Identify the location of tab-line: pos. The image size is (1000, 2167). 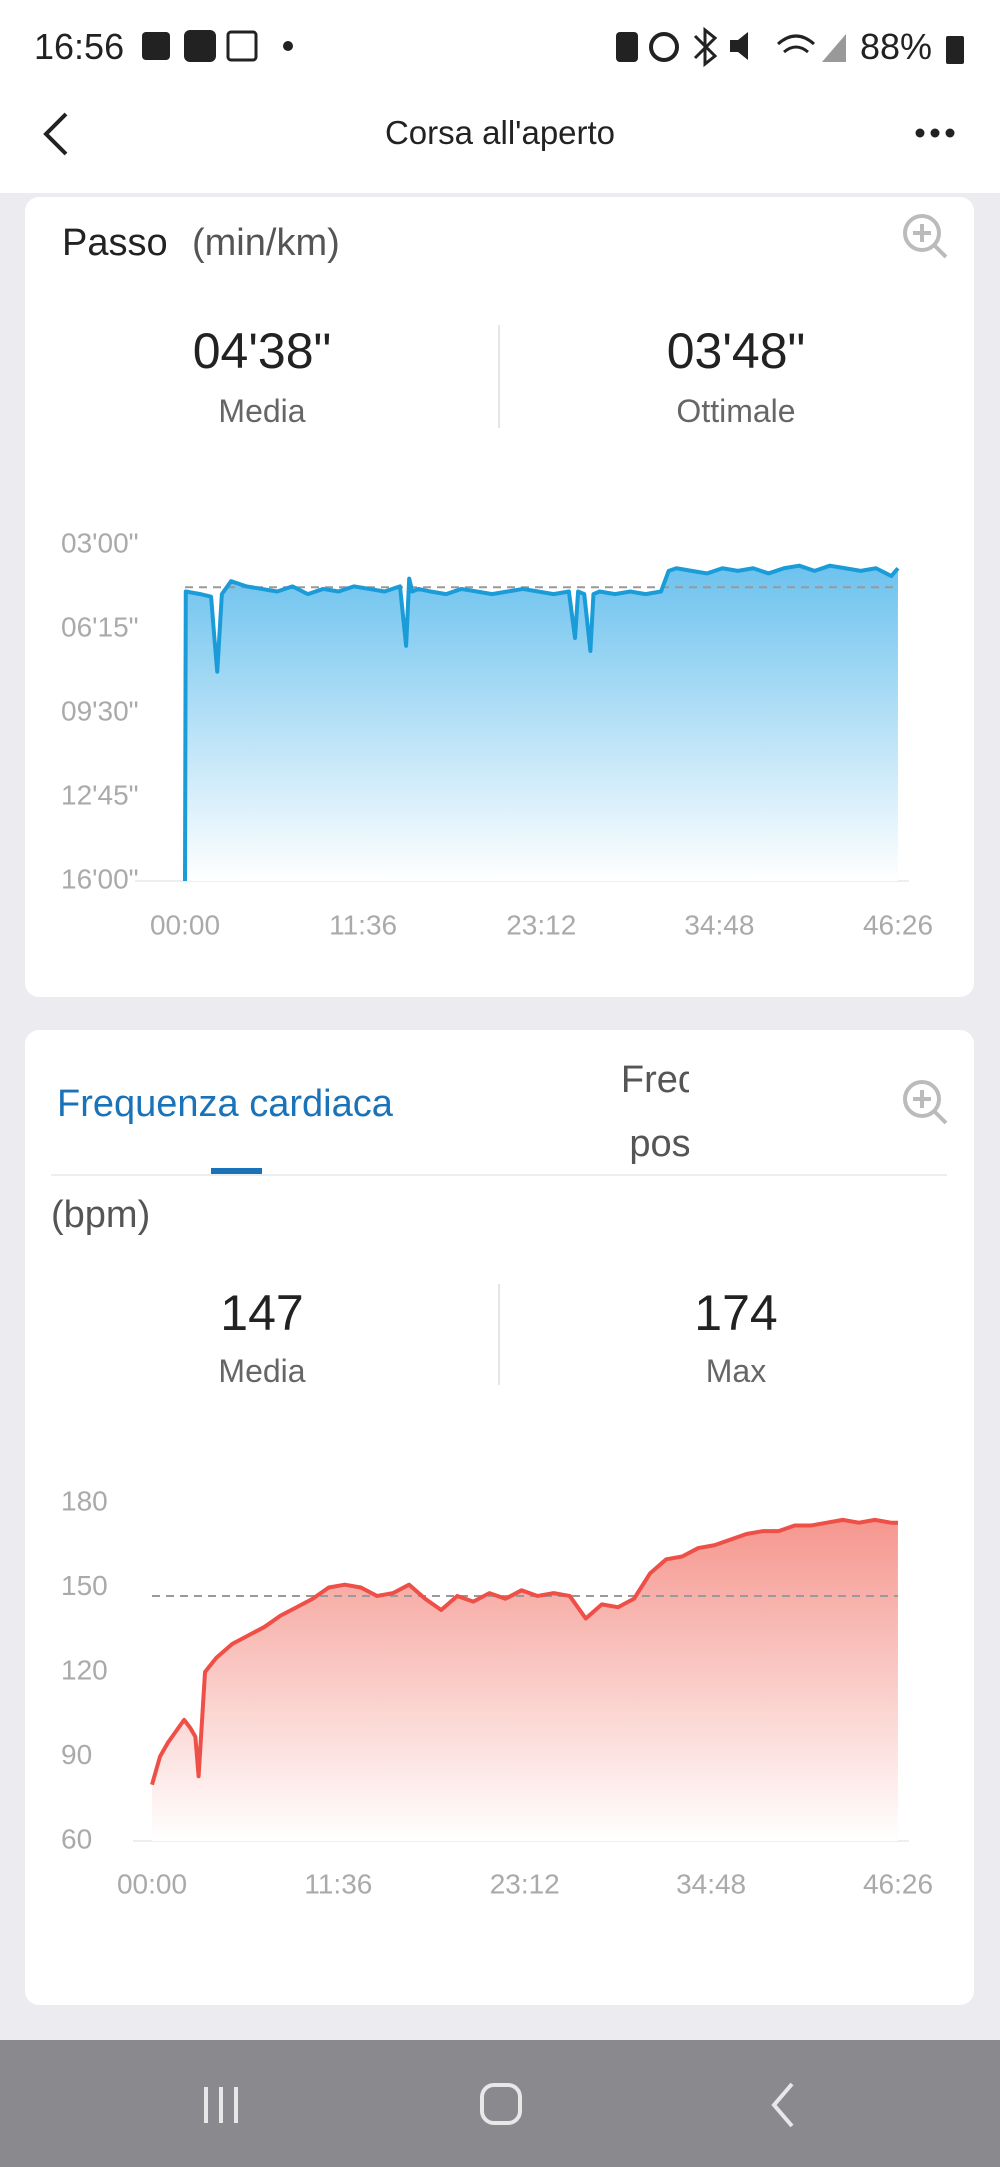
(659, 1144).